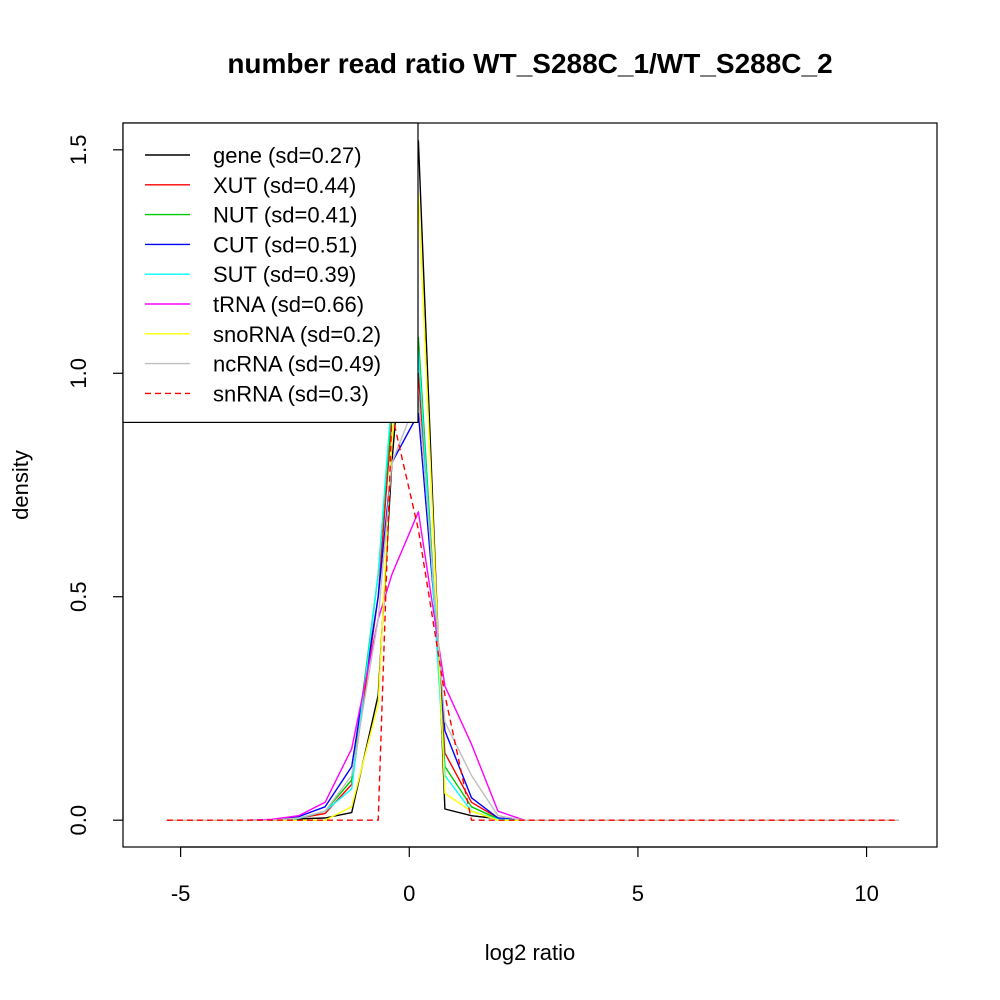  I want to click on legend-label: snoRNA (sd=0.2), so click(297, 334).